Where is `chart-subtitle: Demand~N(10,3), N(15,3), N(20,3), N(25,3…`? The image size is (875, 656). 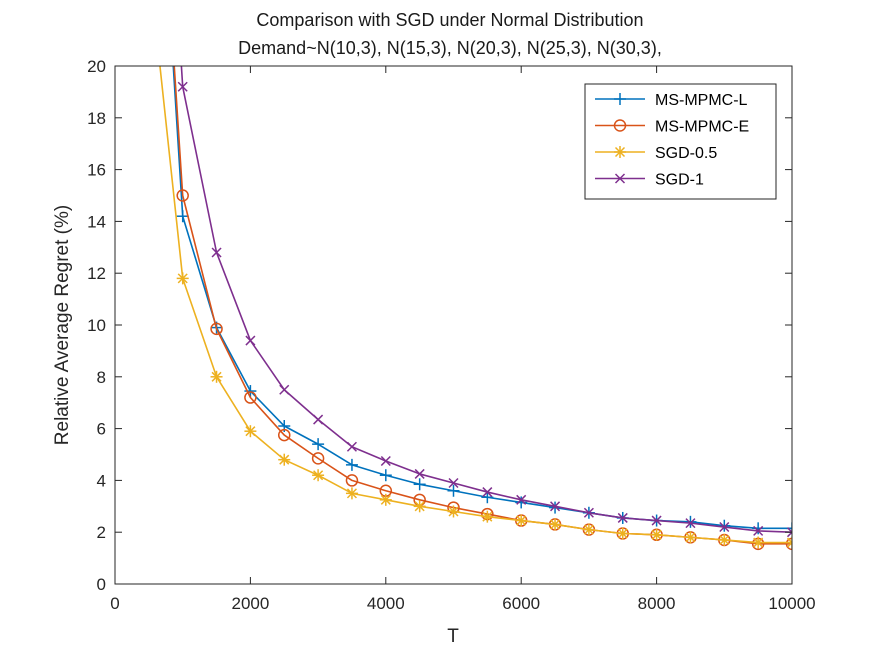
chart-subtitle: Demand~N(10,3), N(15,3), N(20,3), N(25,3… is located at coordinates (450, 48).